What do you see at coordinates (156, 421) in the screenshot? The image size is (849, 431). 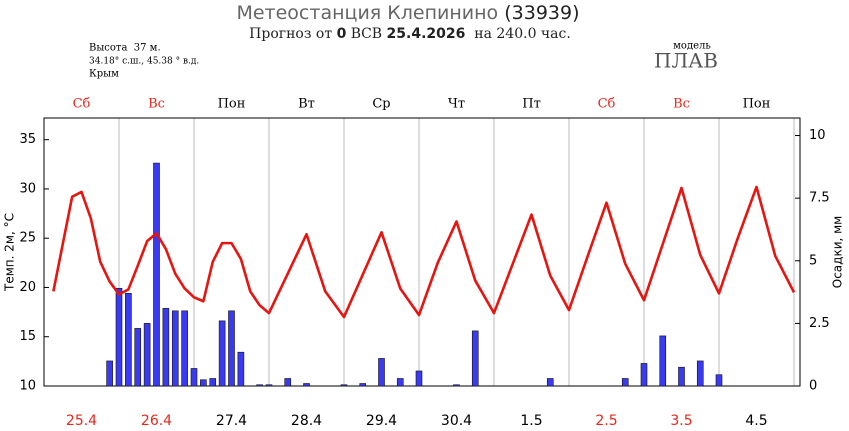 I see `date-label: 26.4` at bounding box center [156, 421].